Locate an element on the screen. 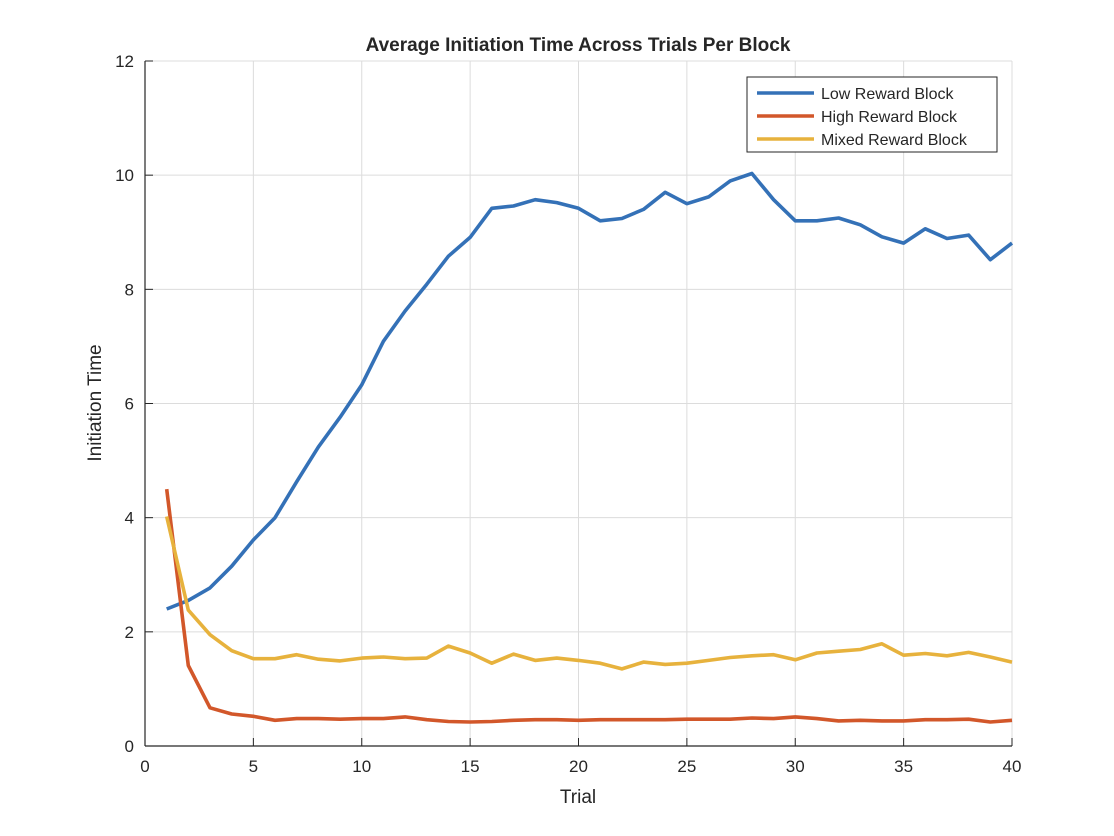 The image size is (1114, 836). legend-label: Low Reward Block is located at coordinates (888, 94).